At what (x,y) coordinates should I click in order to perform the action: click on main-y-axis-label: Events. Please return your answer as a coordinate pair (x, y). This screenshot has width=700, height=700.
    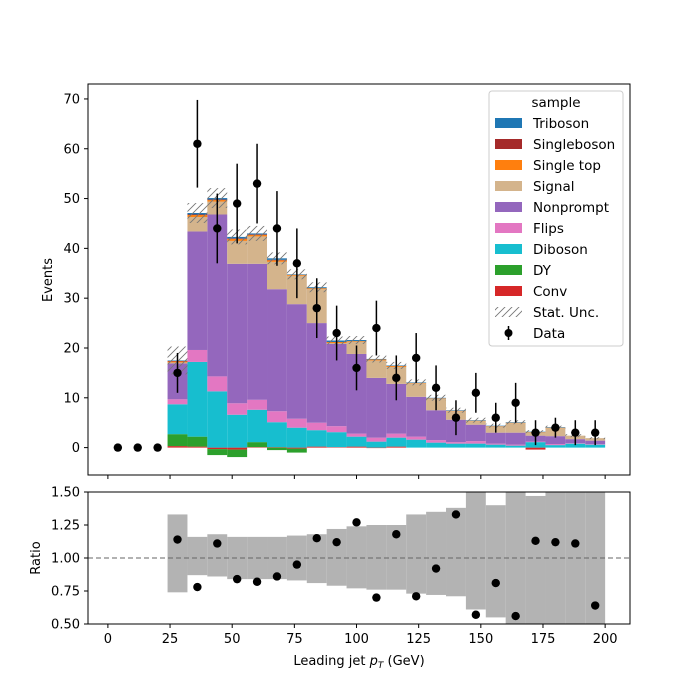
    Looking at the image, I should click on (48, 280).